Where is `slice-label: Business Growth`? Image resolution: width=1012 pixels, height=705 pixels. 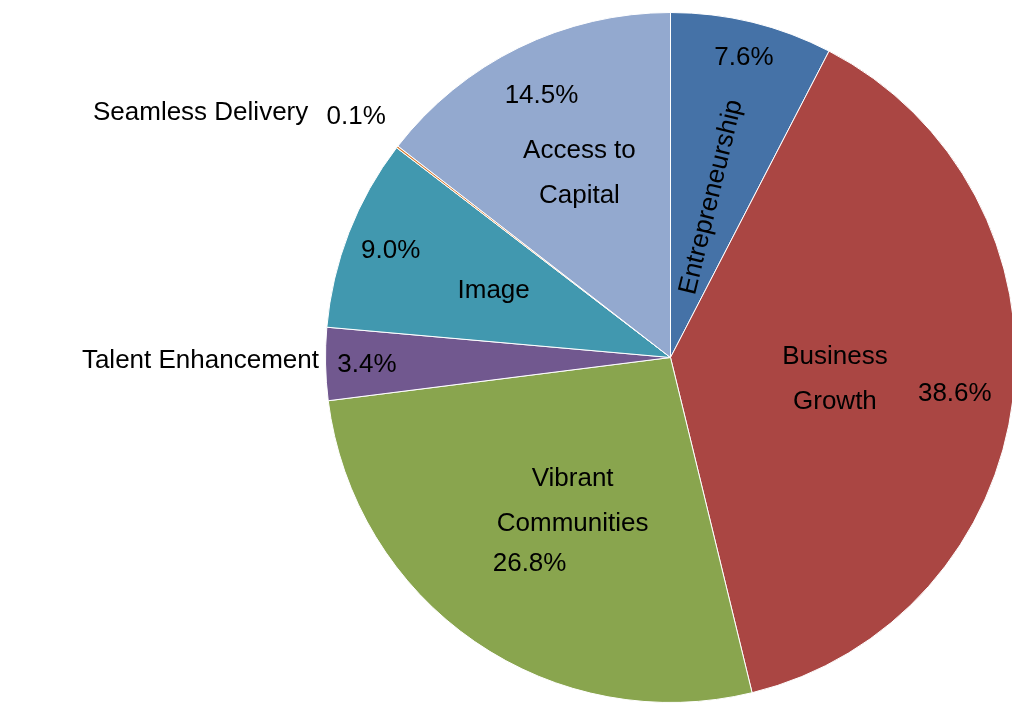
slice-label: Business Growth is located at coordinates (835, 377).